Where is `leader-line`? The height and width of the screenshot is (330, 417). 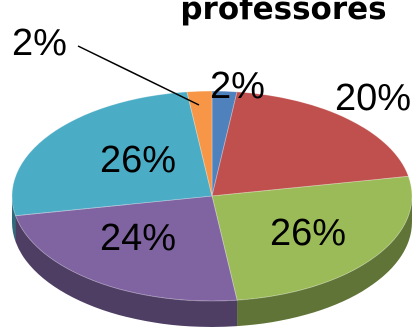 leader-line is located at coordinates (138, 75).